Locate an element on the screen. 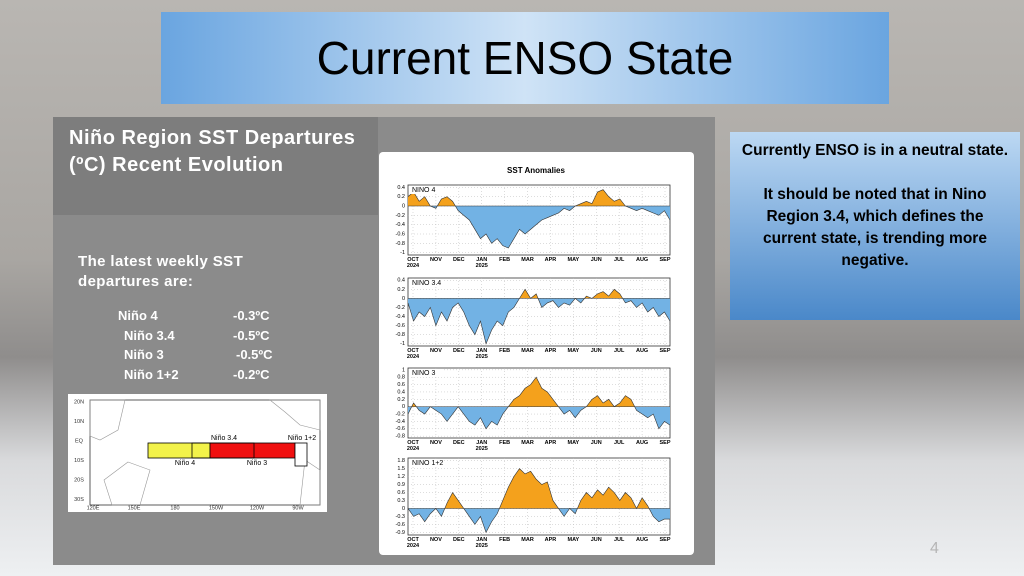 Image resolution: width=1024 pixels, height=576 pixels. y-tick-label: 1.5 is located at coordinates (401, 469).